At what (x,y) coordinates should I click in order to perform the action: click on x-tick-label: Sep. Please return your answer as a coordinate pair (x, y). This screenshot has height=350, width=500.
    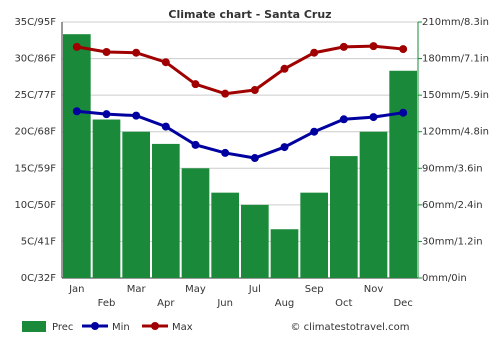
    Looking at the image, I should click on (314, 289).